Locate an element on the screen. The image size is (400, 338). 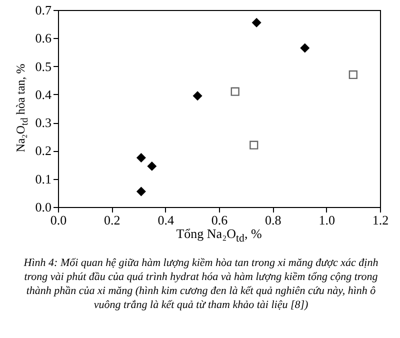
x-tick-label: 0.8 is located at coordinates (273, 220).